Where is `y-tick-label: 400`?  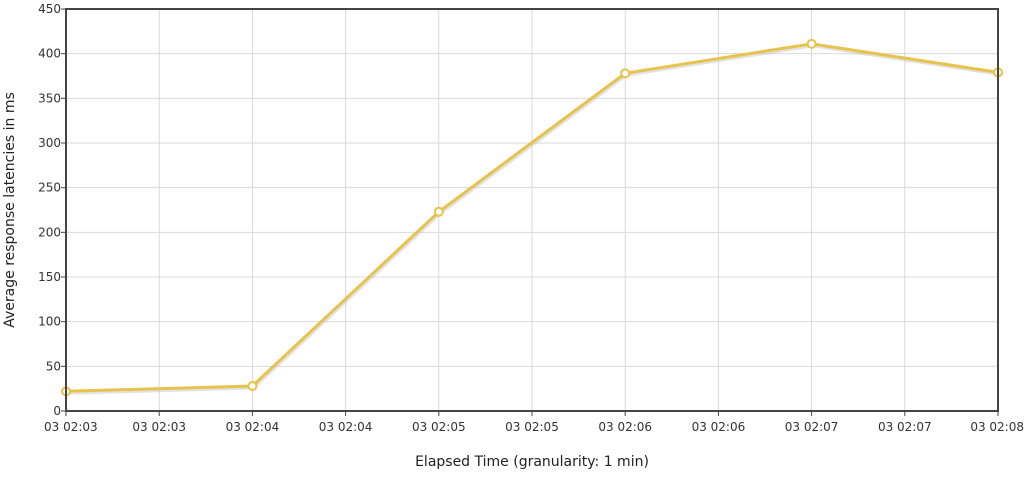 y-tick-label: 400 is located at coordinates (49, 54).